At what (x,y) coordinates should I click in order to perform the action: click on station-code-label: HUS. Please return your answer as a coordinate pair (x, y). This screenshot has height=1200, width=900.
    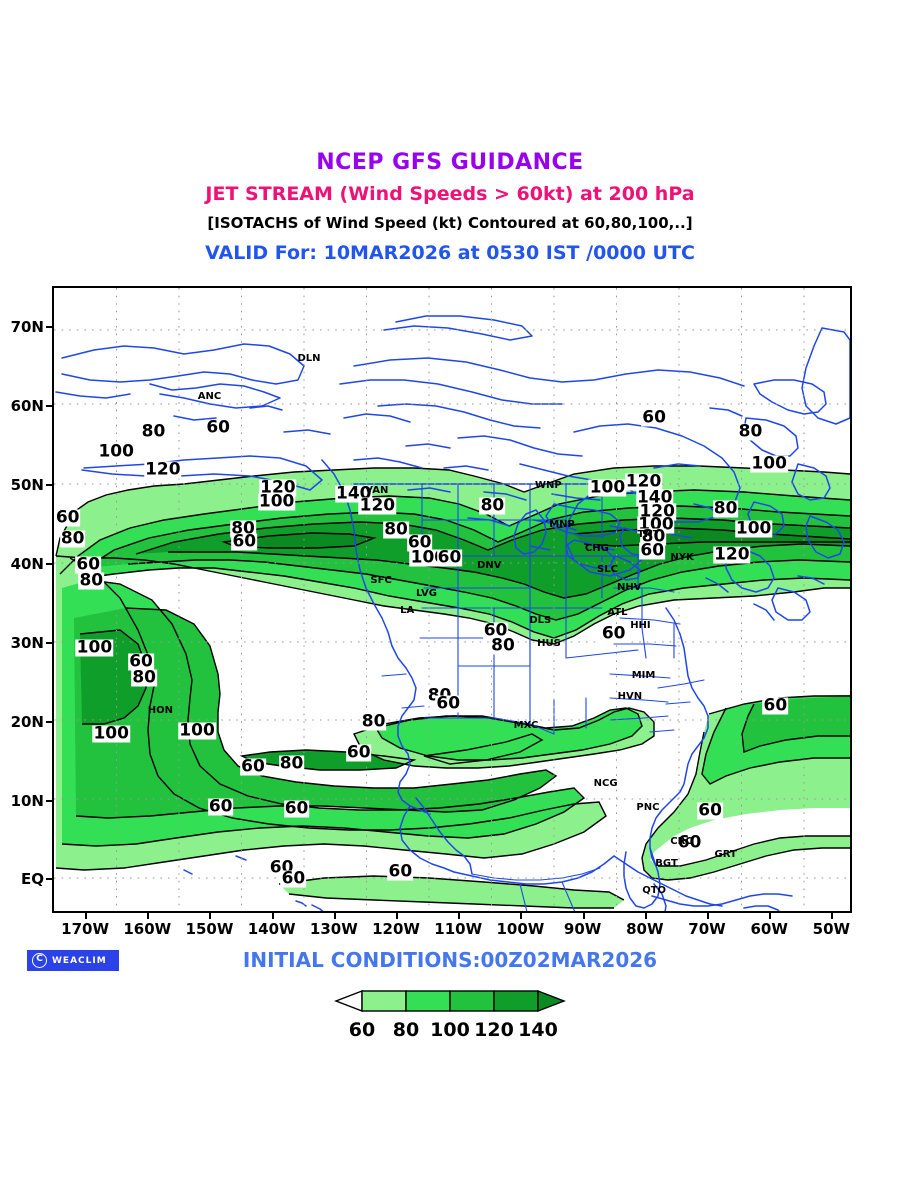
    Looking at the image, I should click on (549, 644).